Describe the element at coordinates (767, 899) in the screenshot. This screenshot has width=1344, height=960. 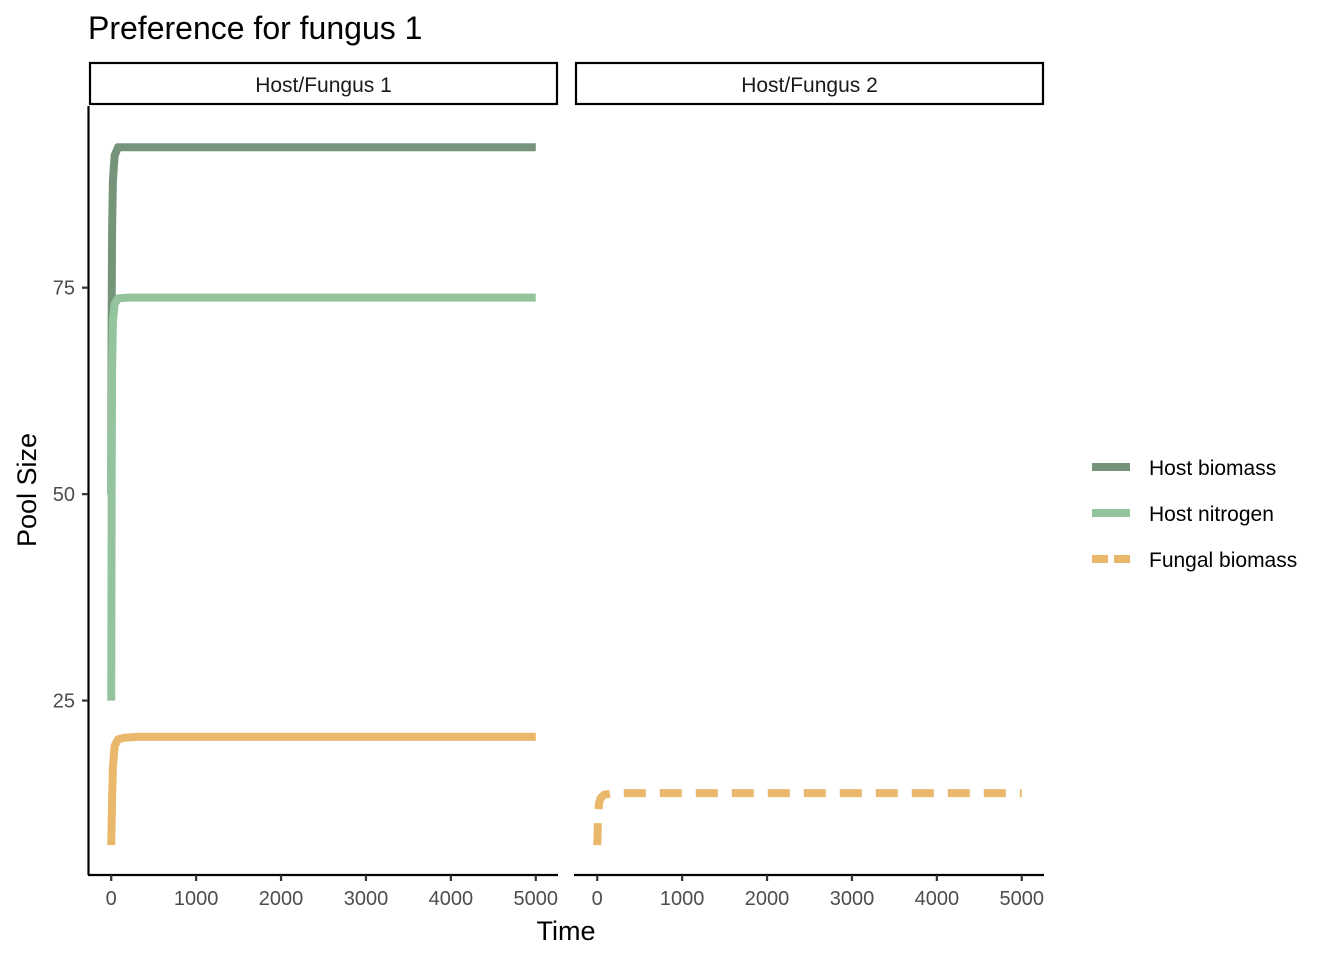
I see `x-tick-label-facet-2: 2000` at that location.